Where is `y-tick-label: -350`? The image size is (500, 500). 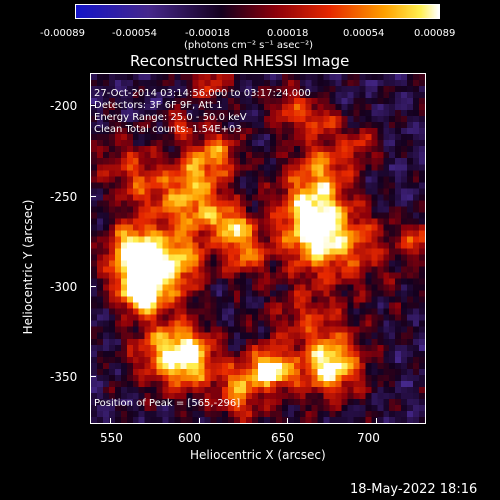 y-tick-label: -350 is located at coordinates (64, 377).